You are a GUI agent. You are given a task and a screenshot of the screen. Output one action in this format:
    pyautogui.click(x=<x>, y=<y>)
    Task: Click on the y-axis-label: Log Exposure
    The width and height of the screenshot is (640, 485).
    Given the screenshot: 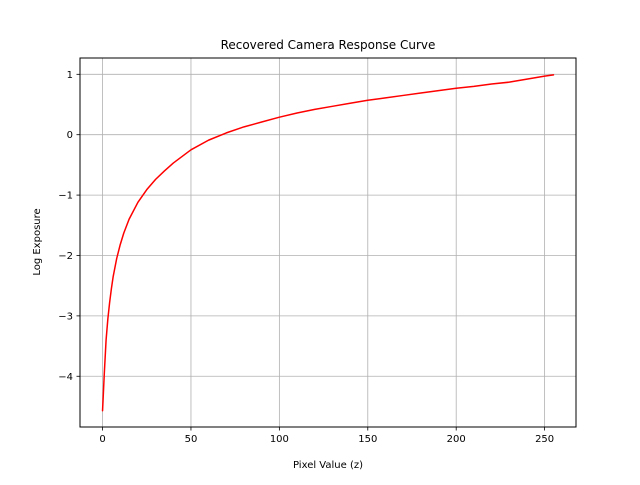 What is the action you would take?
    pyautogui.click(x=37, y=241)
    